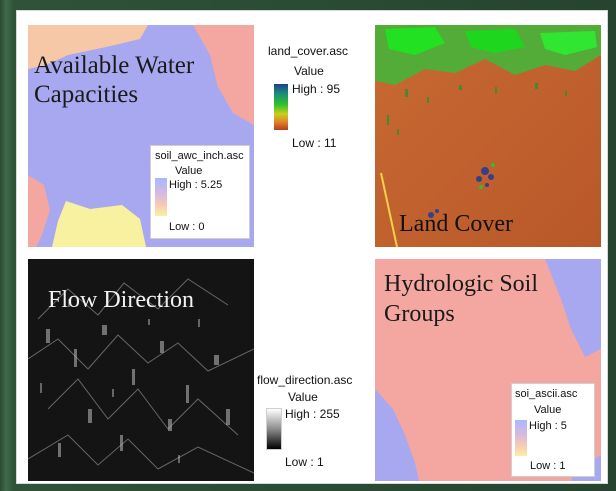 The image size is (616, 491). What do you see at coordinates (316, 89) in the screenshot?
I see `land-cover-legend-high: High : 95` at bounding box center [316, 89].